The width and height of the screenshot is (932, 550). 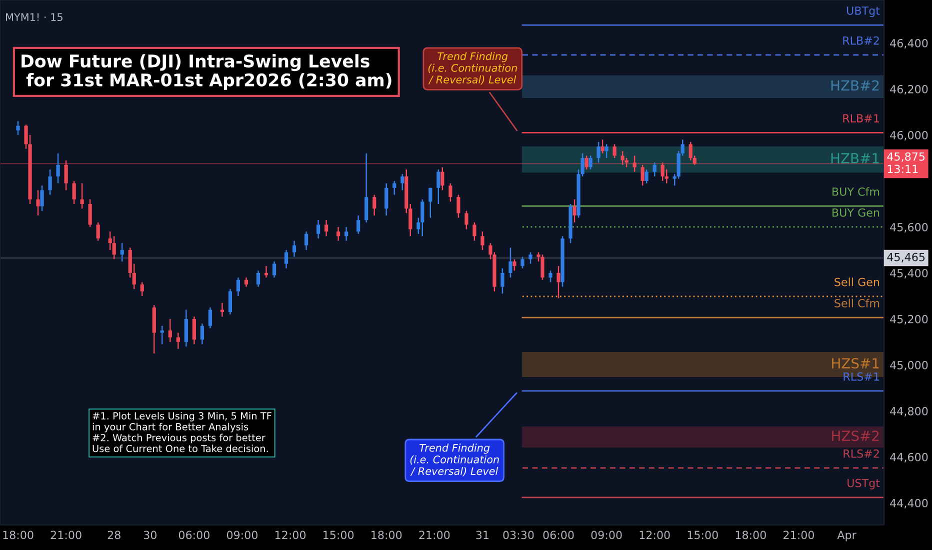 What do you see at coordinates (909, 135) in the screenshot?
I see `y-tick-label: 46,000` at bounding box center [909, 135].